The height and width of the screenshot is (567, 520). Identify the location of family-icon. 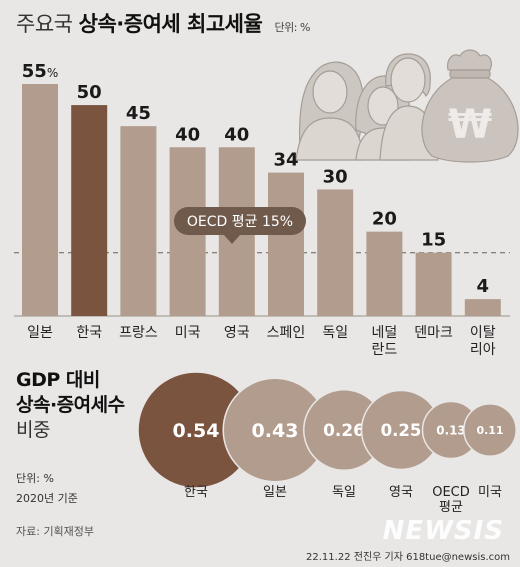
(367, 107).